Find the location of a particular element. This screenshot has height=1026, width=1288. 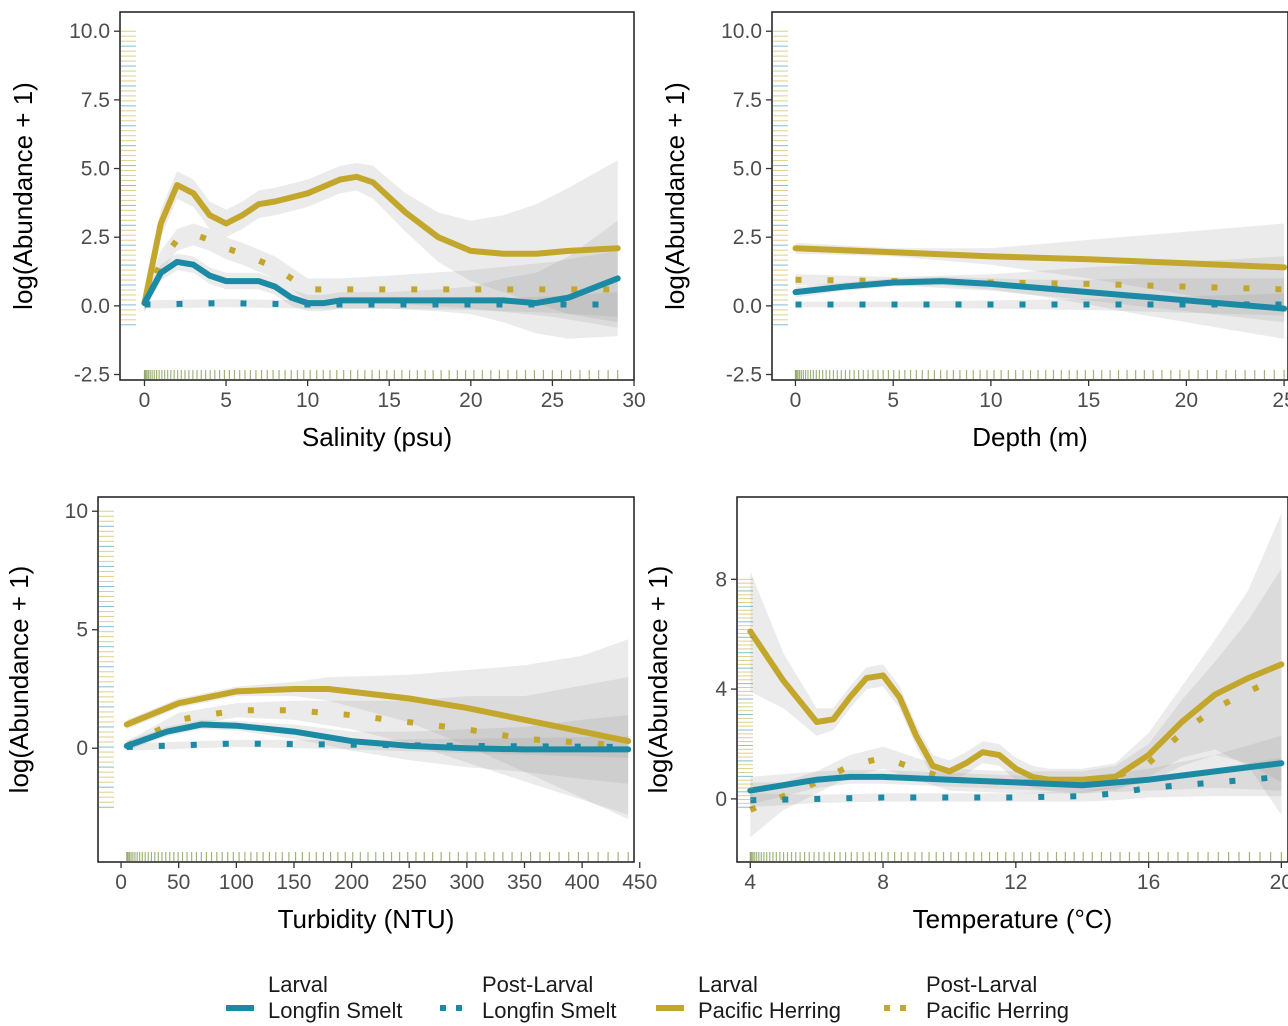

x-axis-title: Turbidity (NTU) is located at coordinates (366, 919).